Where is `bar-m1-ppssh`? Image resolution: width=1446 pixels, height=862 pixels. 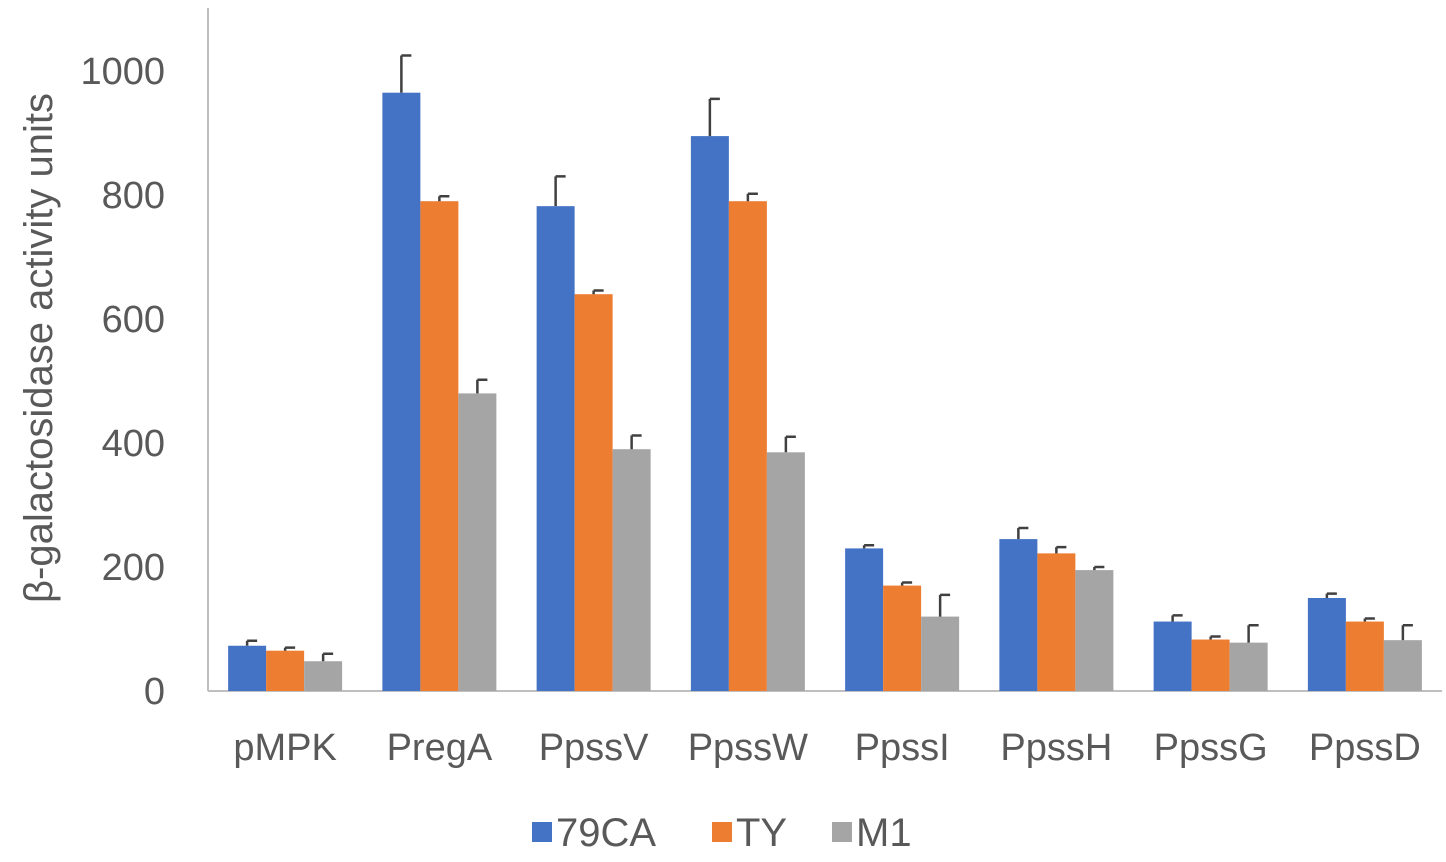
bar-m1-ppssh is located at coordinates (1094, 630).